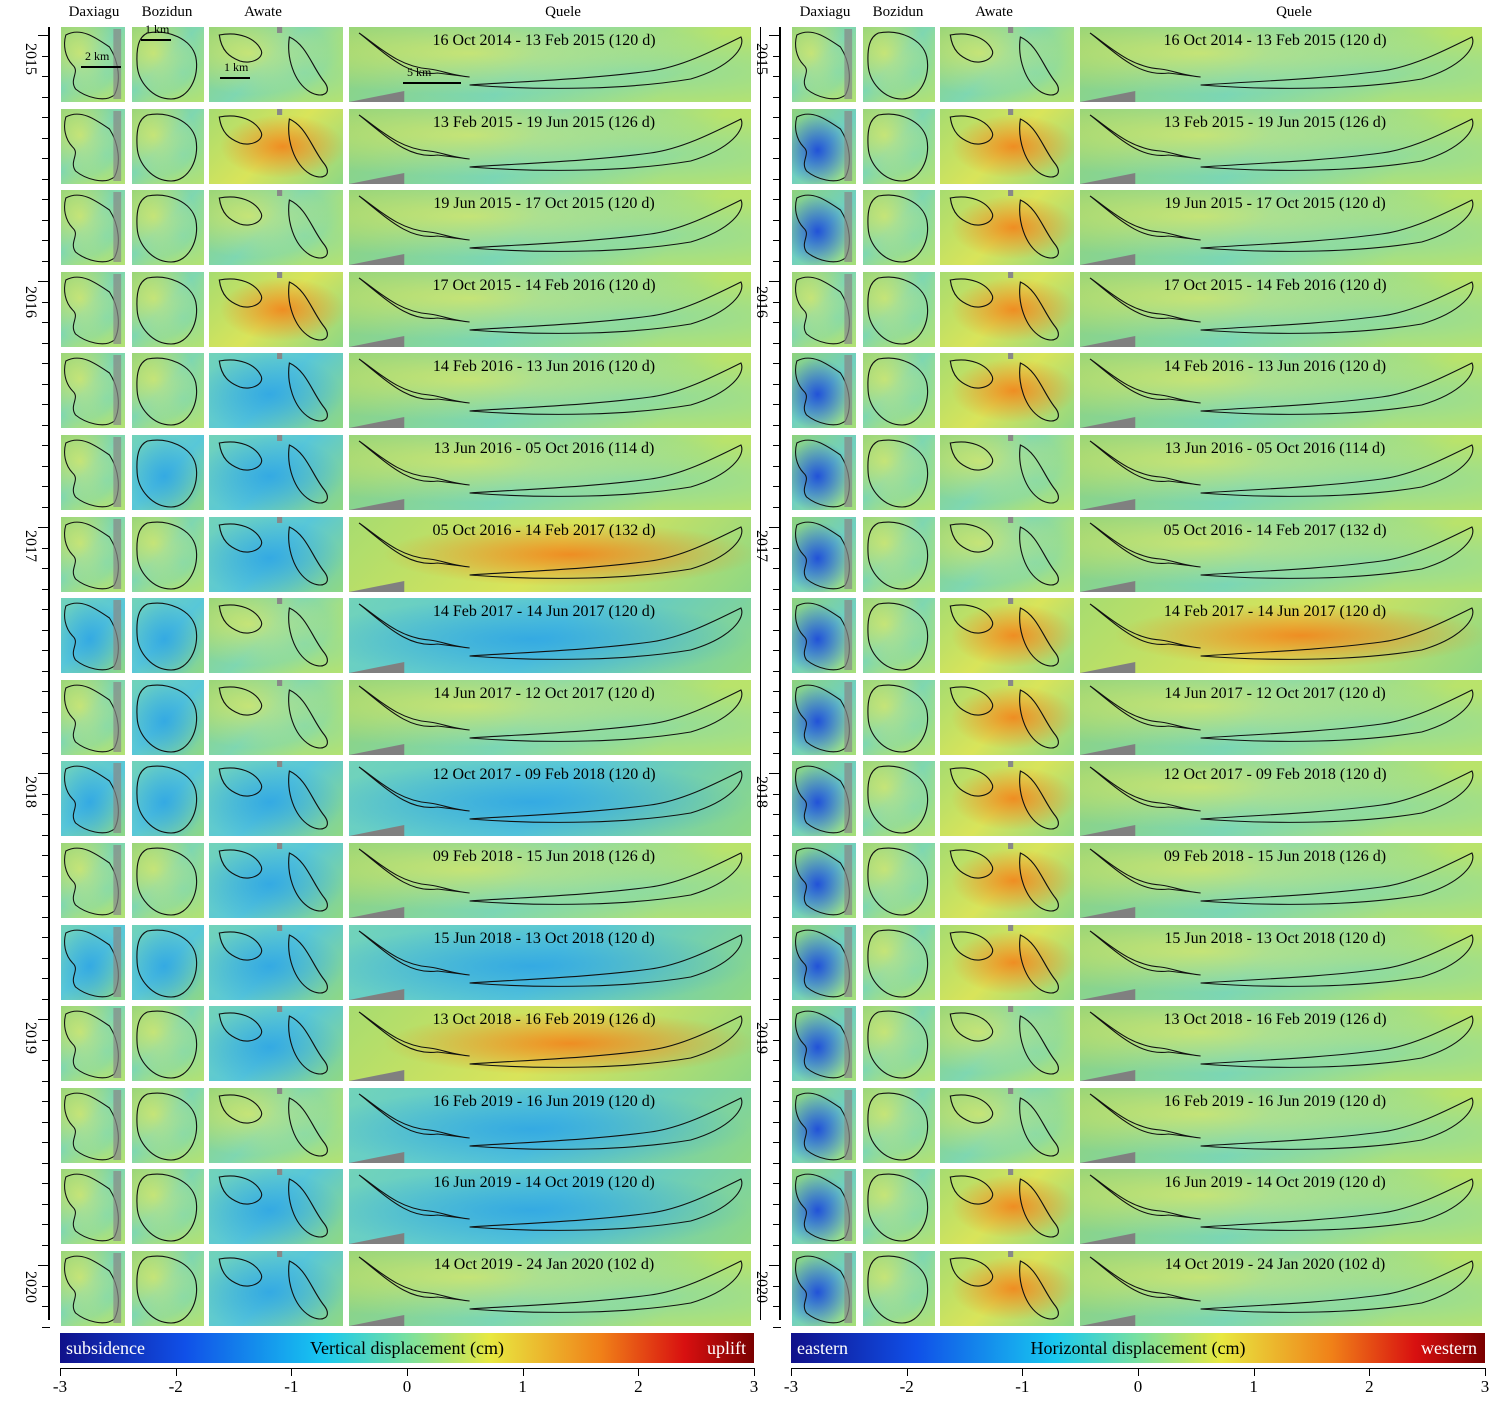 The height and width of the screenshot is (1406, 1491). I want to click on horizontal-interval-label-13: 13 Oct 2018 - 16 Feb 2019 (126 d), so click(1275, 1020).